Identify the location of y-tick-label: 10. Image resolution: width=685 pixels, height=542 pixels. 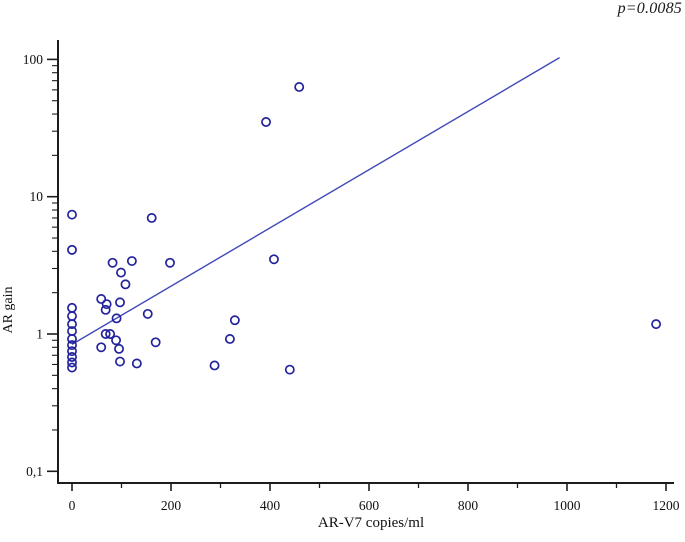
(37, 196).